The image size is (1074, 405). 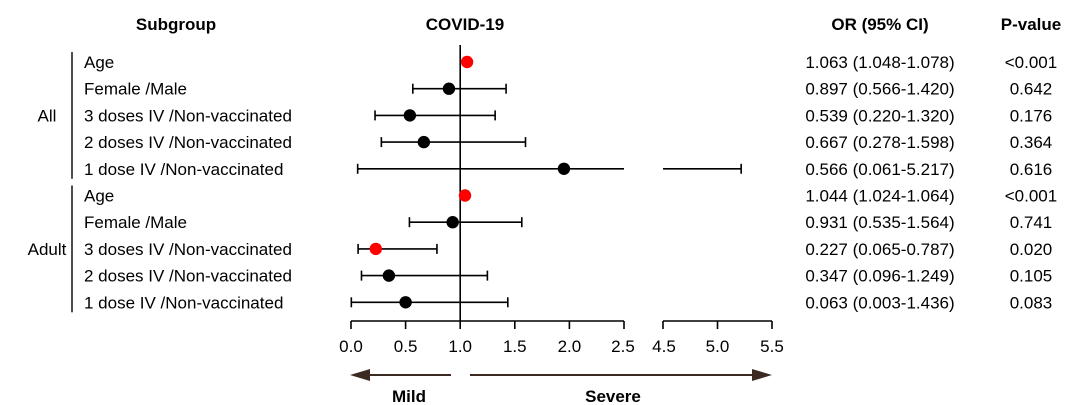 What do you see at coordinates (406, 346) in the screenshot?
I see `x-tick-label-0.5: 0.5` at bounding box center [406, 346].